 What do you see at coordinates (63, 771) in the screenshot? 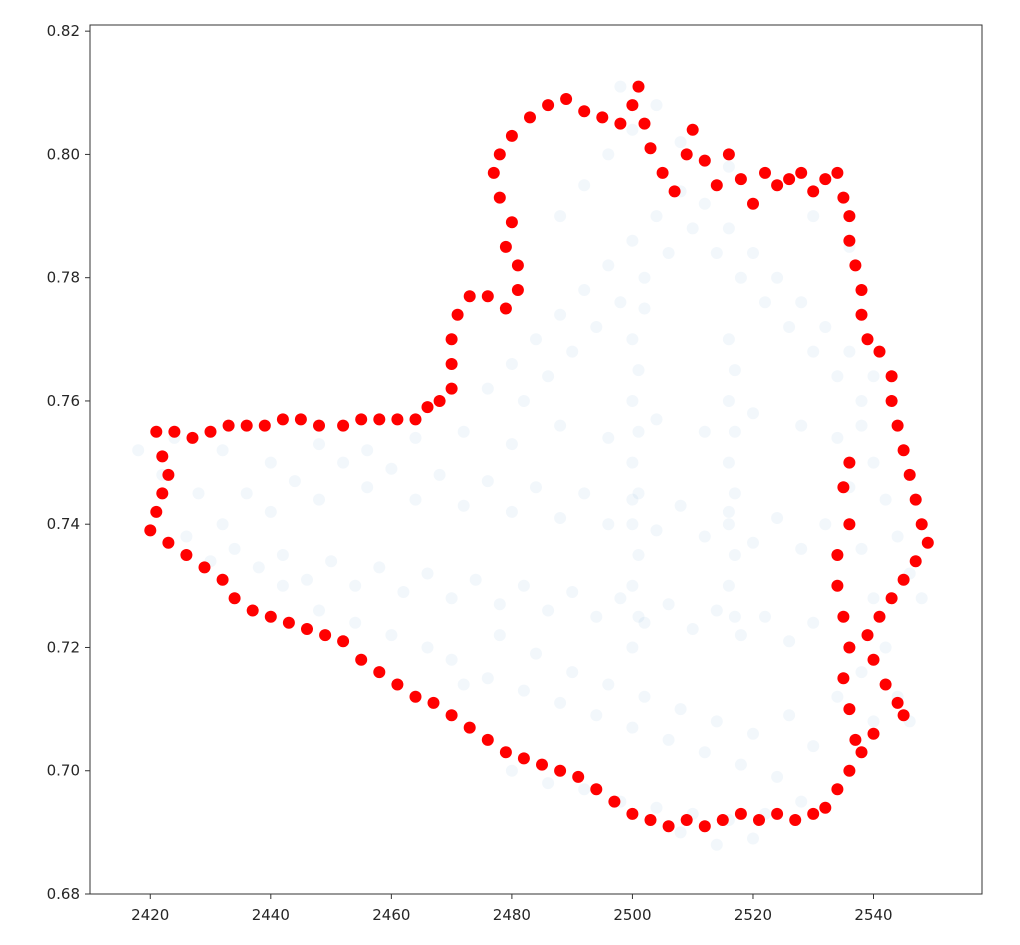
I see `y-tick-label: 0.70` at bounding box center [63, 771].